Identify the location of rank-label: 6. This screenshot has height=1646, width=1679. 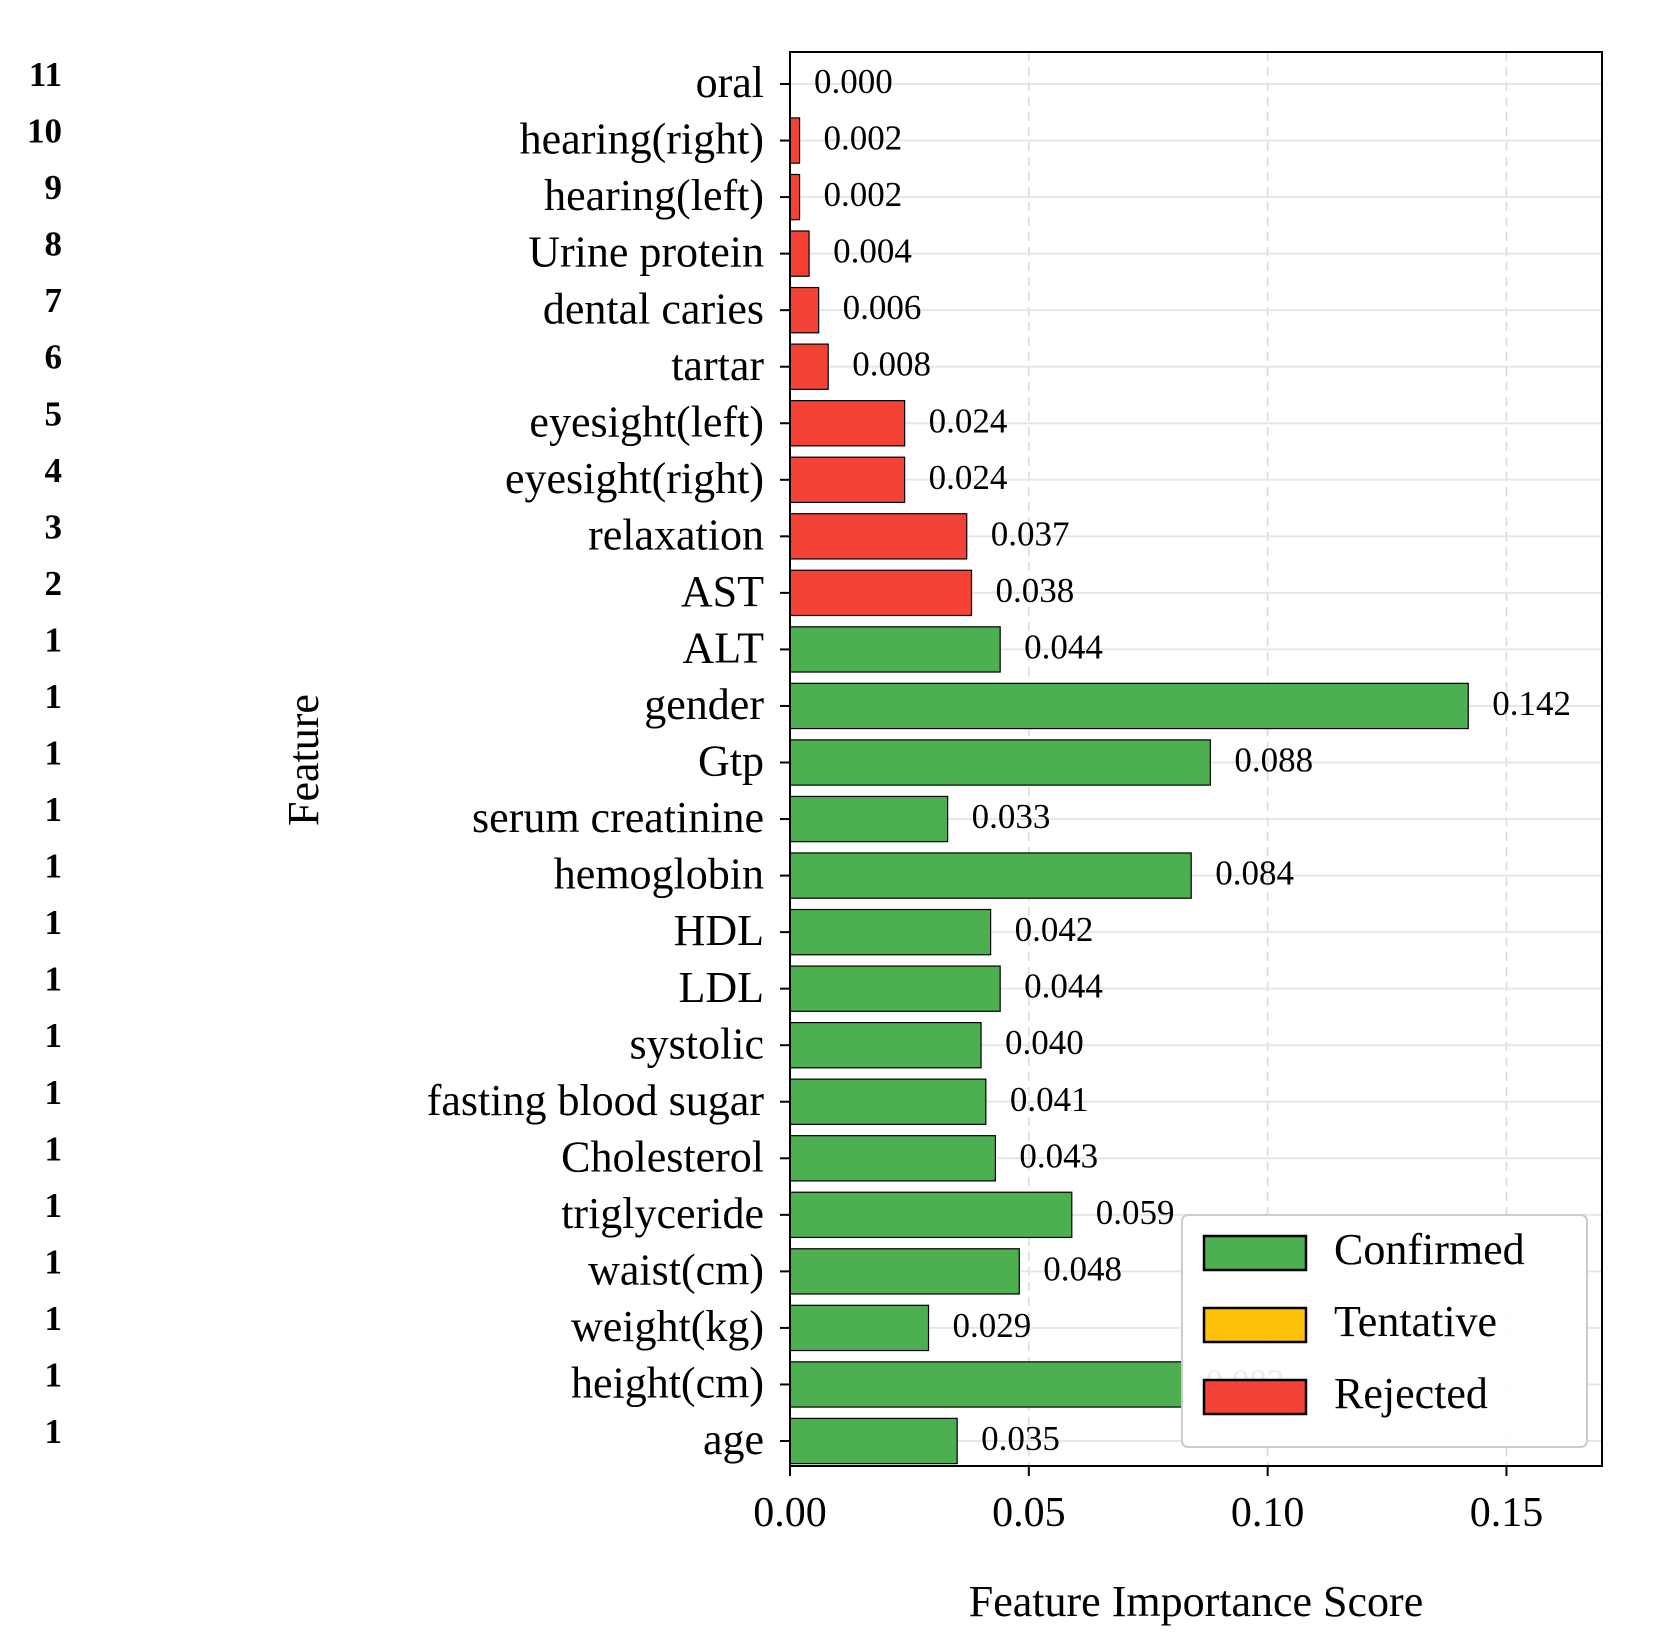
(54, 357).